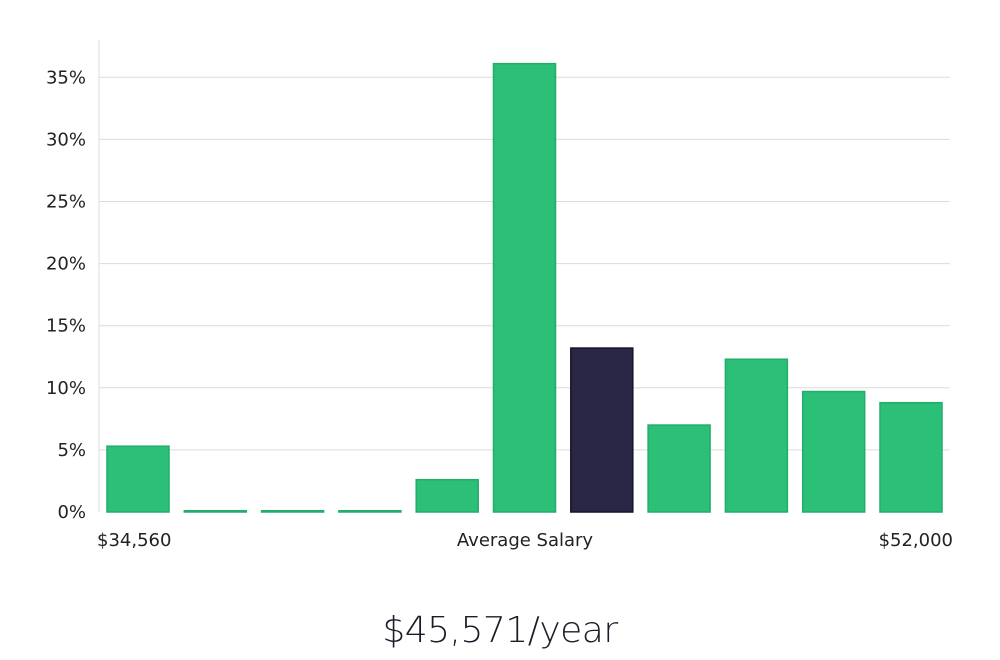 This screenshot has height=660, width=1000. What do you see at coordinates (134, 540) in the screenshot?
I see `x-label-min: $34,560` at bounding box center [134, 540].